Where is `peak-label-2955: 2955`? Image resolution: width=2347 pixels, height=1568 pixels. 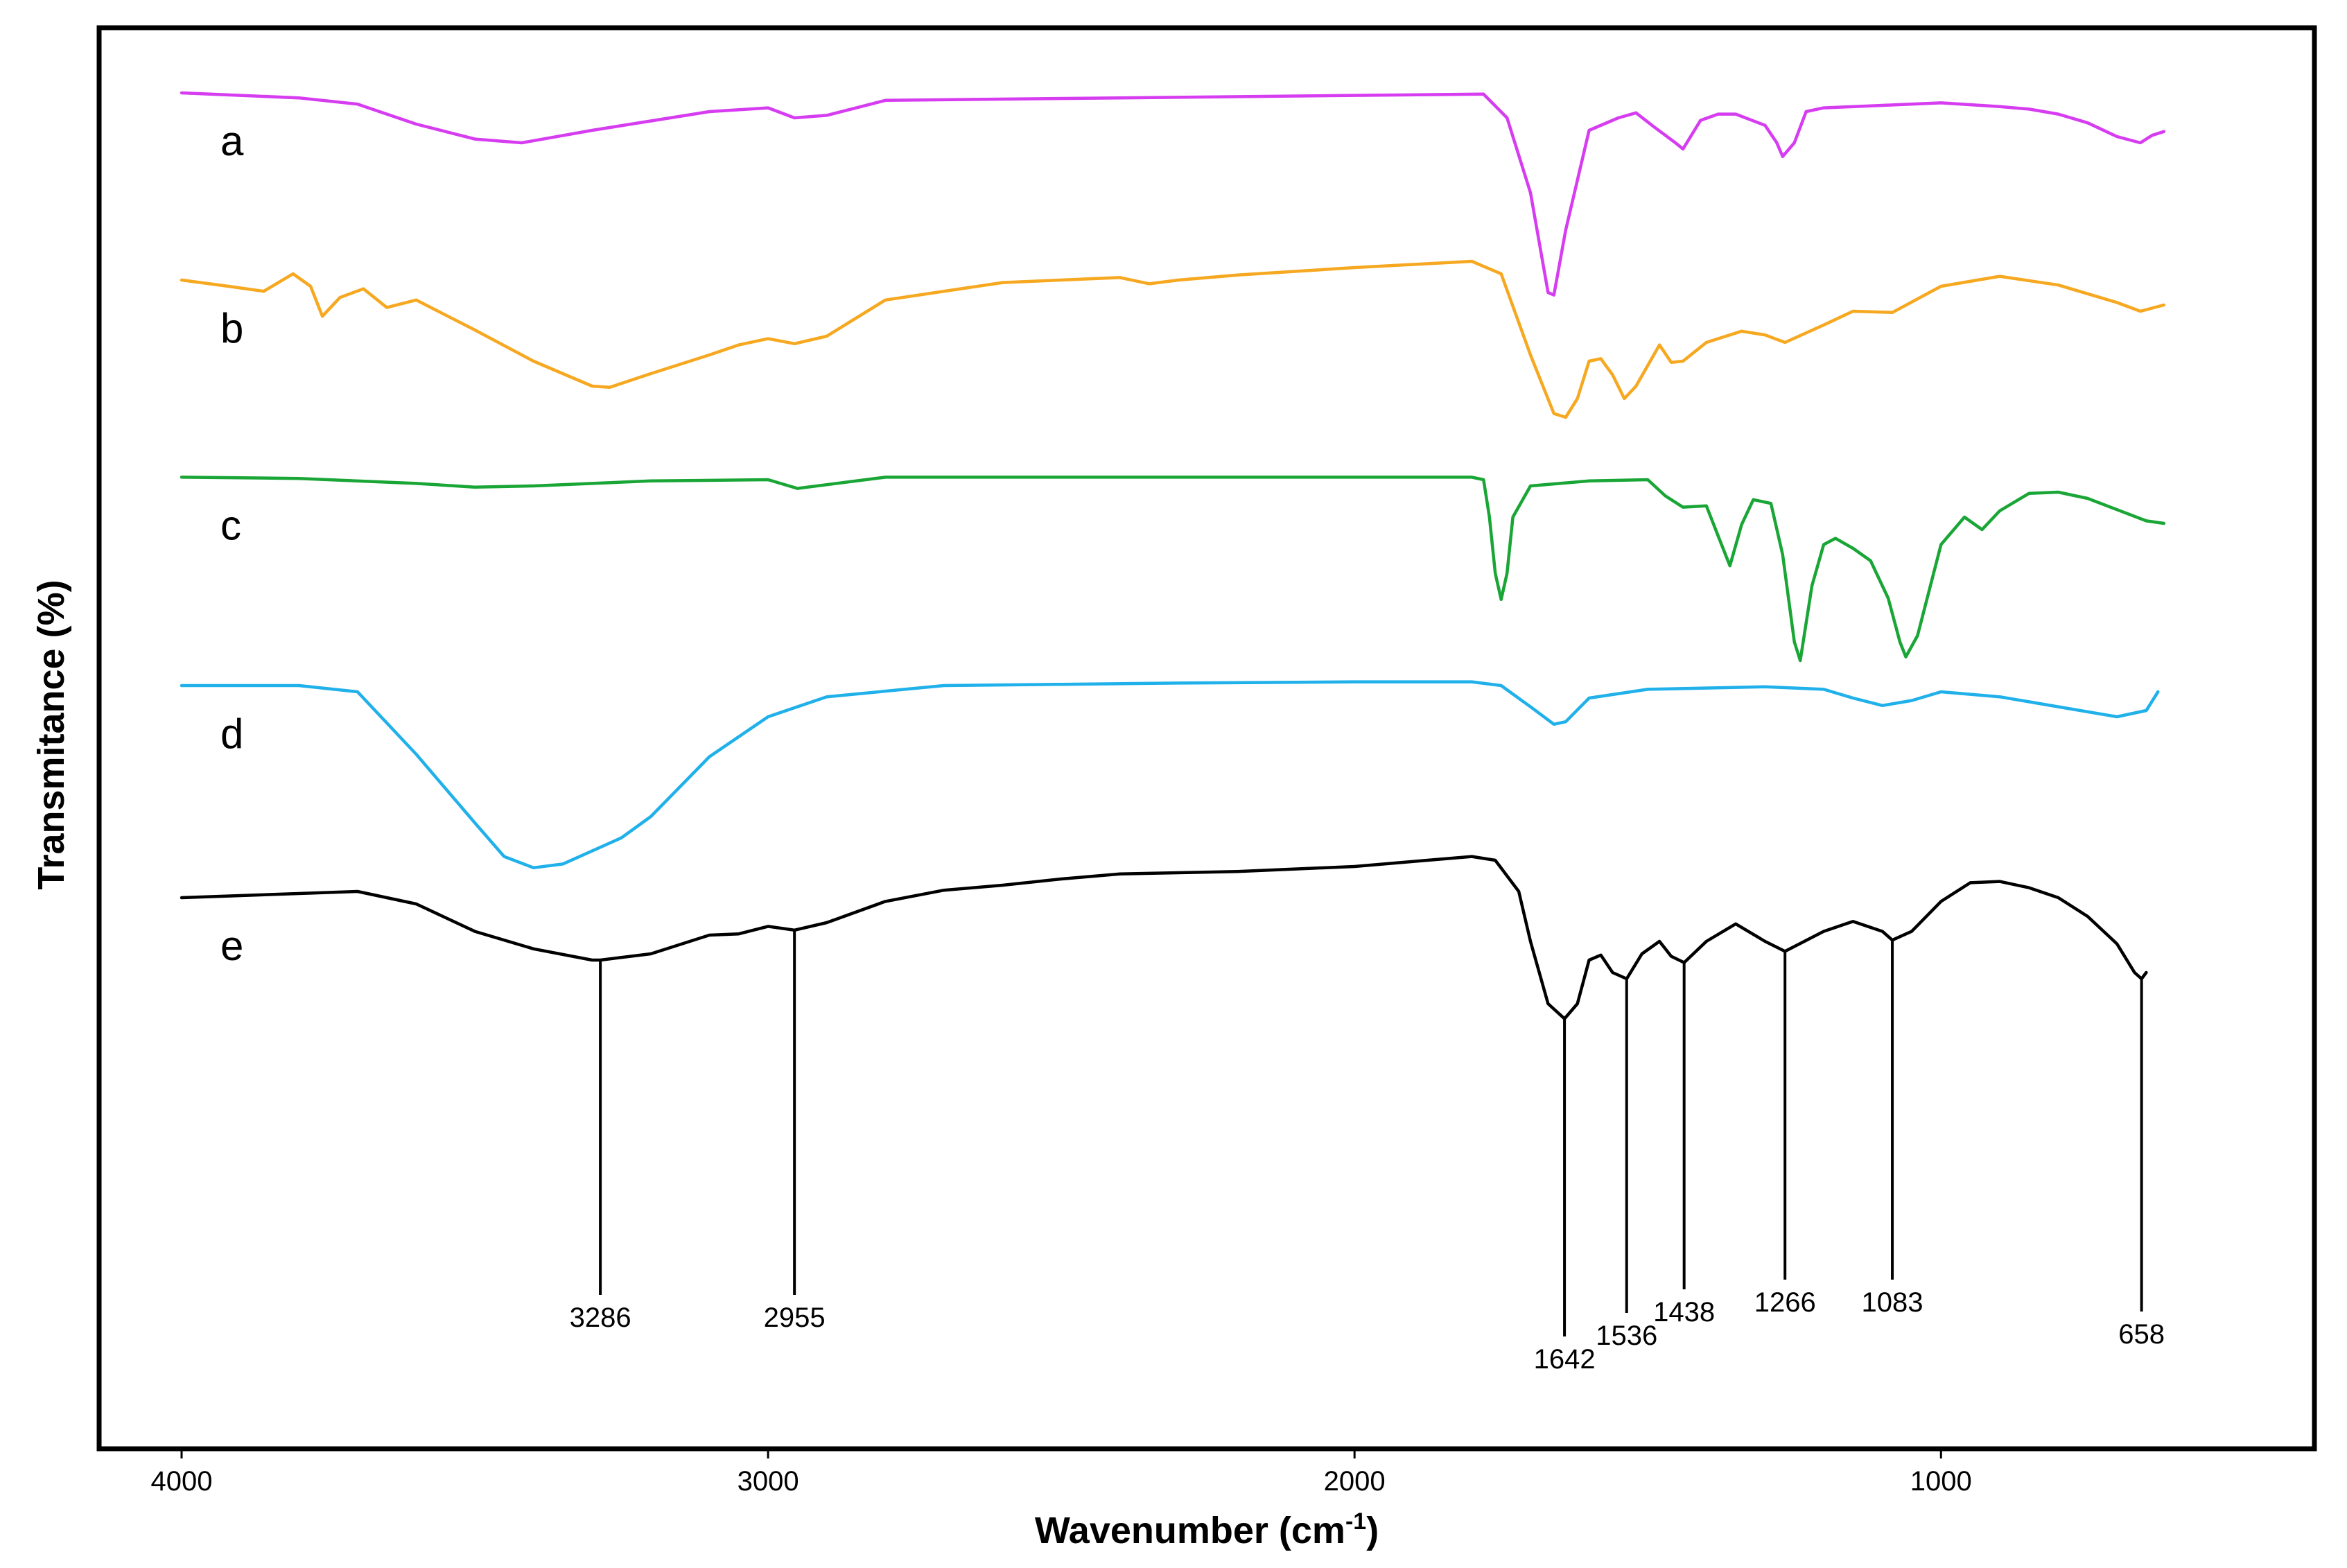
peak-label-2955: 2955 is located at coordinates (795, 1318).